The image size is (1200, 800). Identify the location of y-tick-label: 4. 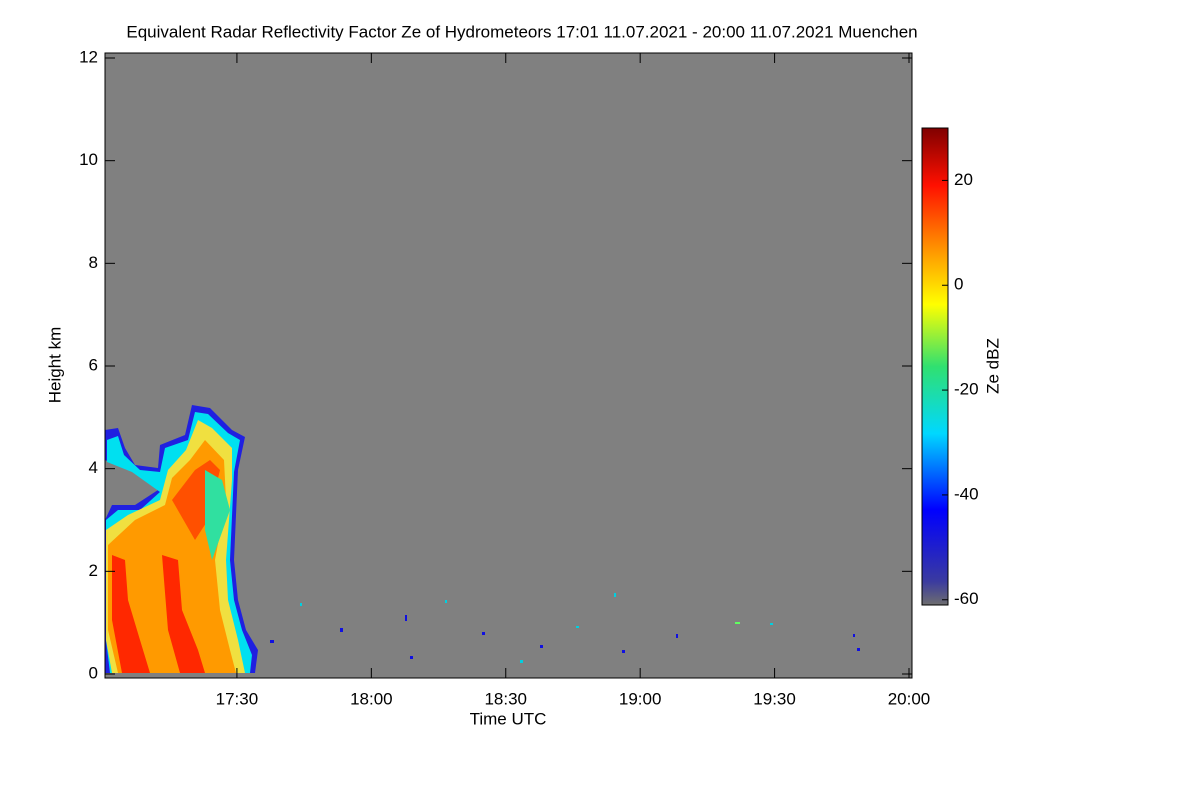
(93, 467).